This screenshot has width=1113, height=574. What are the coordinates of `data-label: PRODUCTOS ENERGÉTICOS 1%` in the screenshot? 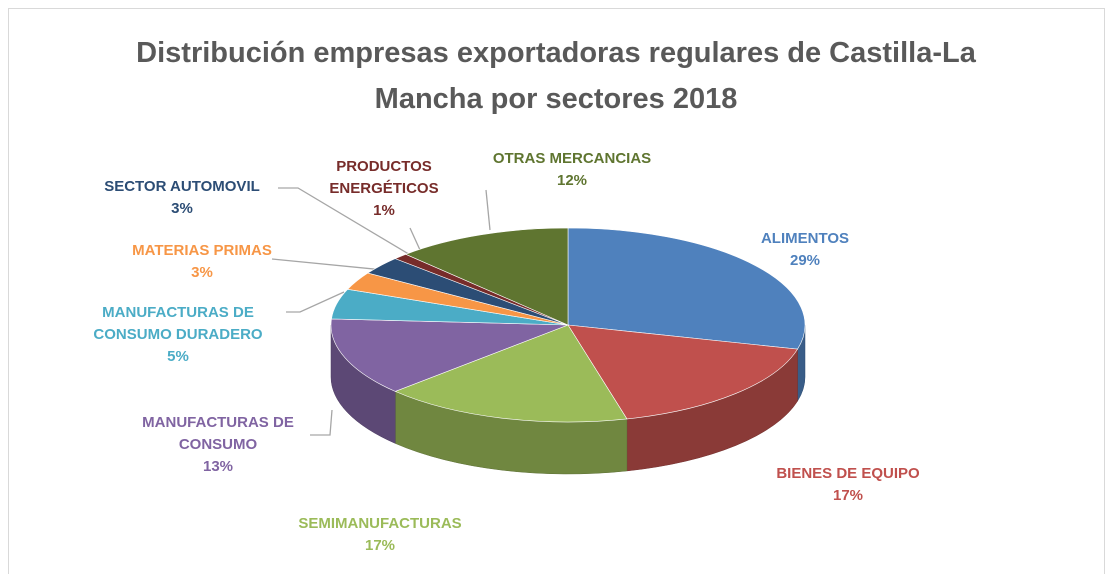 It's located at (384, 189).